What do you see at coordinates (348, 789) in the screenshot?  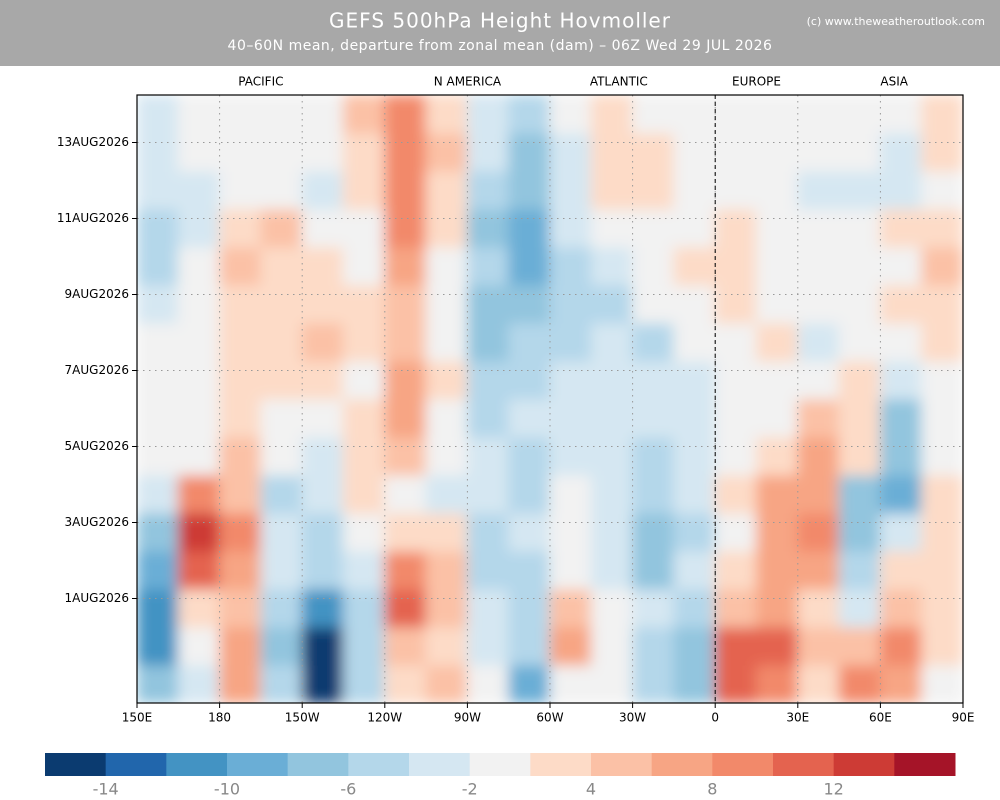 I see `colorbar-label: -6` at bounding box center [348, 789].